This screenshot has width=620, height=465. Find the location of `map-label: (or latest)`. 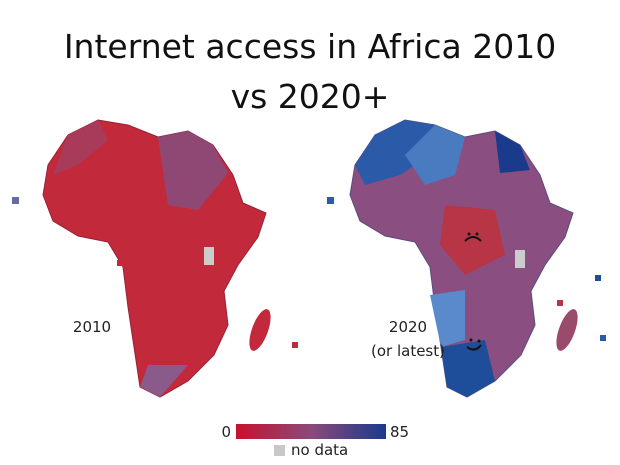

map-label: (or latest) is located at coordinates (408, 351).